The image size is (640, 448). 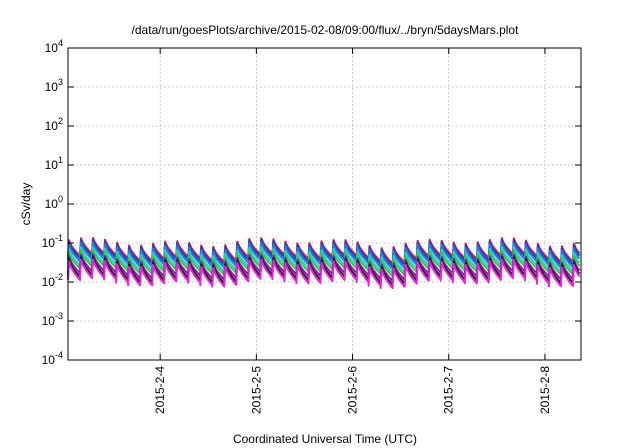 I want to click on x-tick-label: 2015-2-7, so click(x=449, y=390).